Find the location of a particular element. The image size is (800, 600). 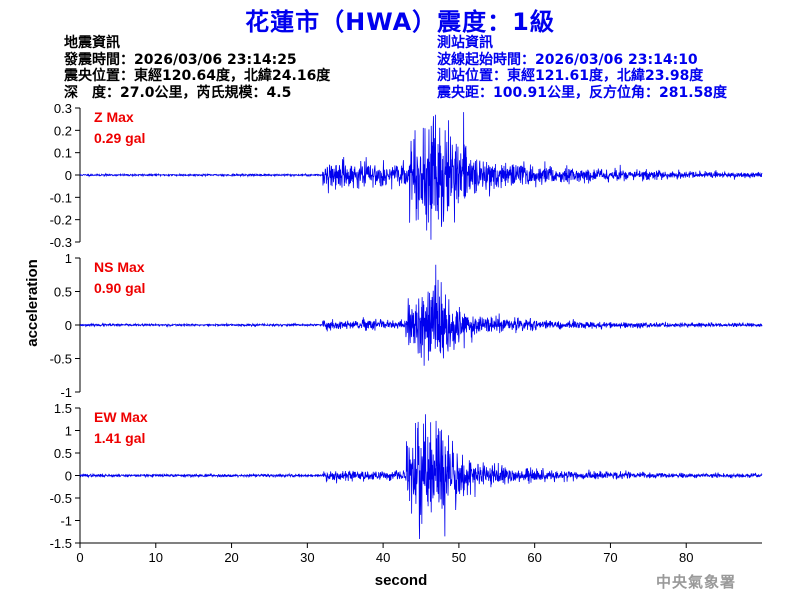

x-tick-label: 60 is located at coordinates (534, 557).